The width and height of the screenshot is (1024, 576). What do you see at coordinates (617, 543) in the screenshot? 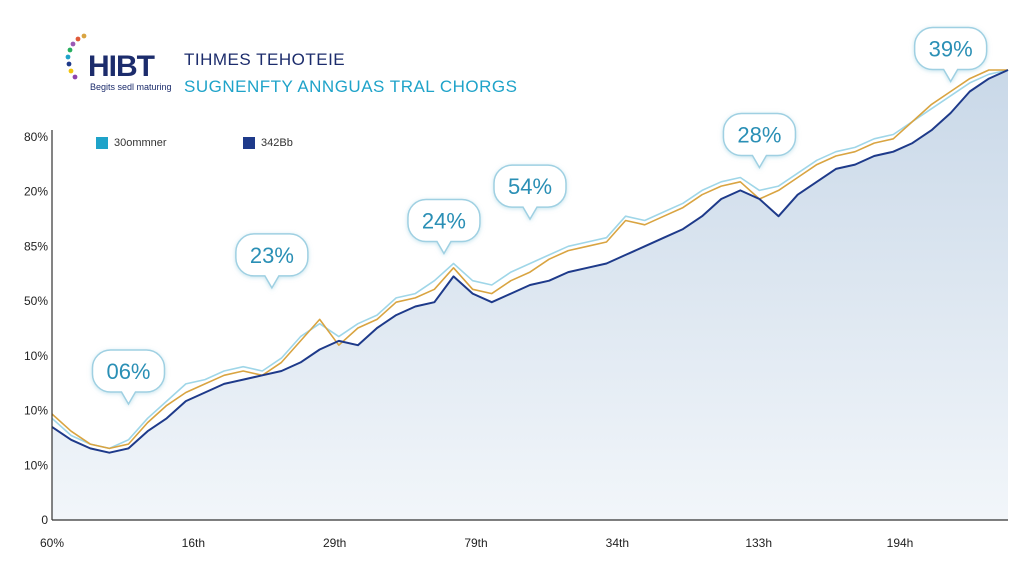
I see `x-tick-label: 34th` at bounding box center [617, 543].